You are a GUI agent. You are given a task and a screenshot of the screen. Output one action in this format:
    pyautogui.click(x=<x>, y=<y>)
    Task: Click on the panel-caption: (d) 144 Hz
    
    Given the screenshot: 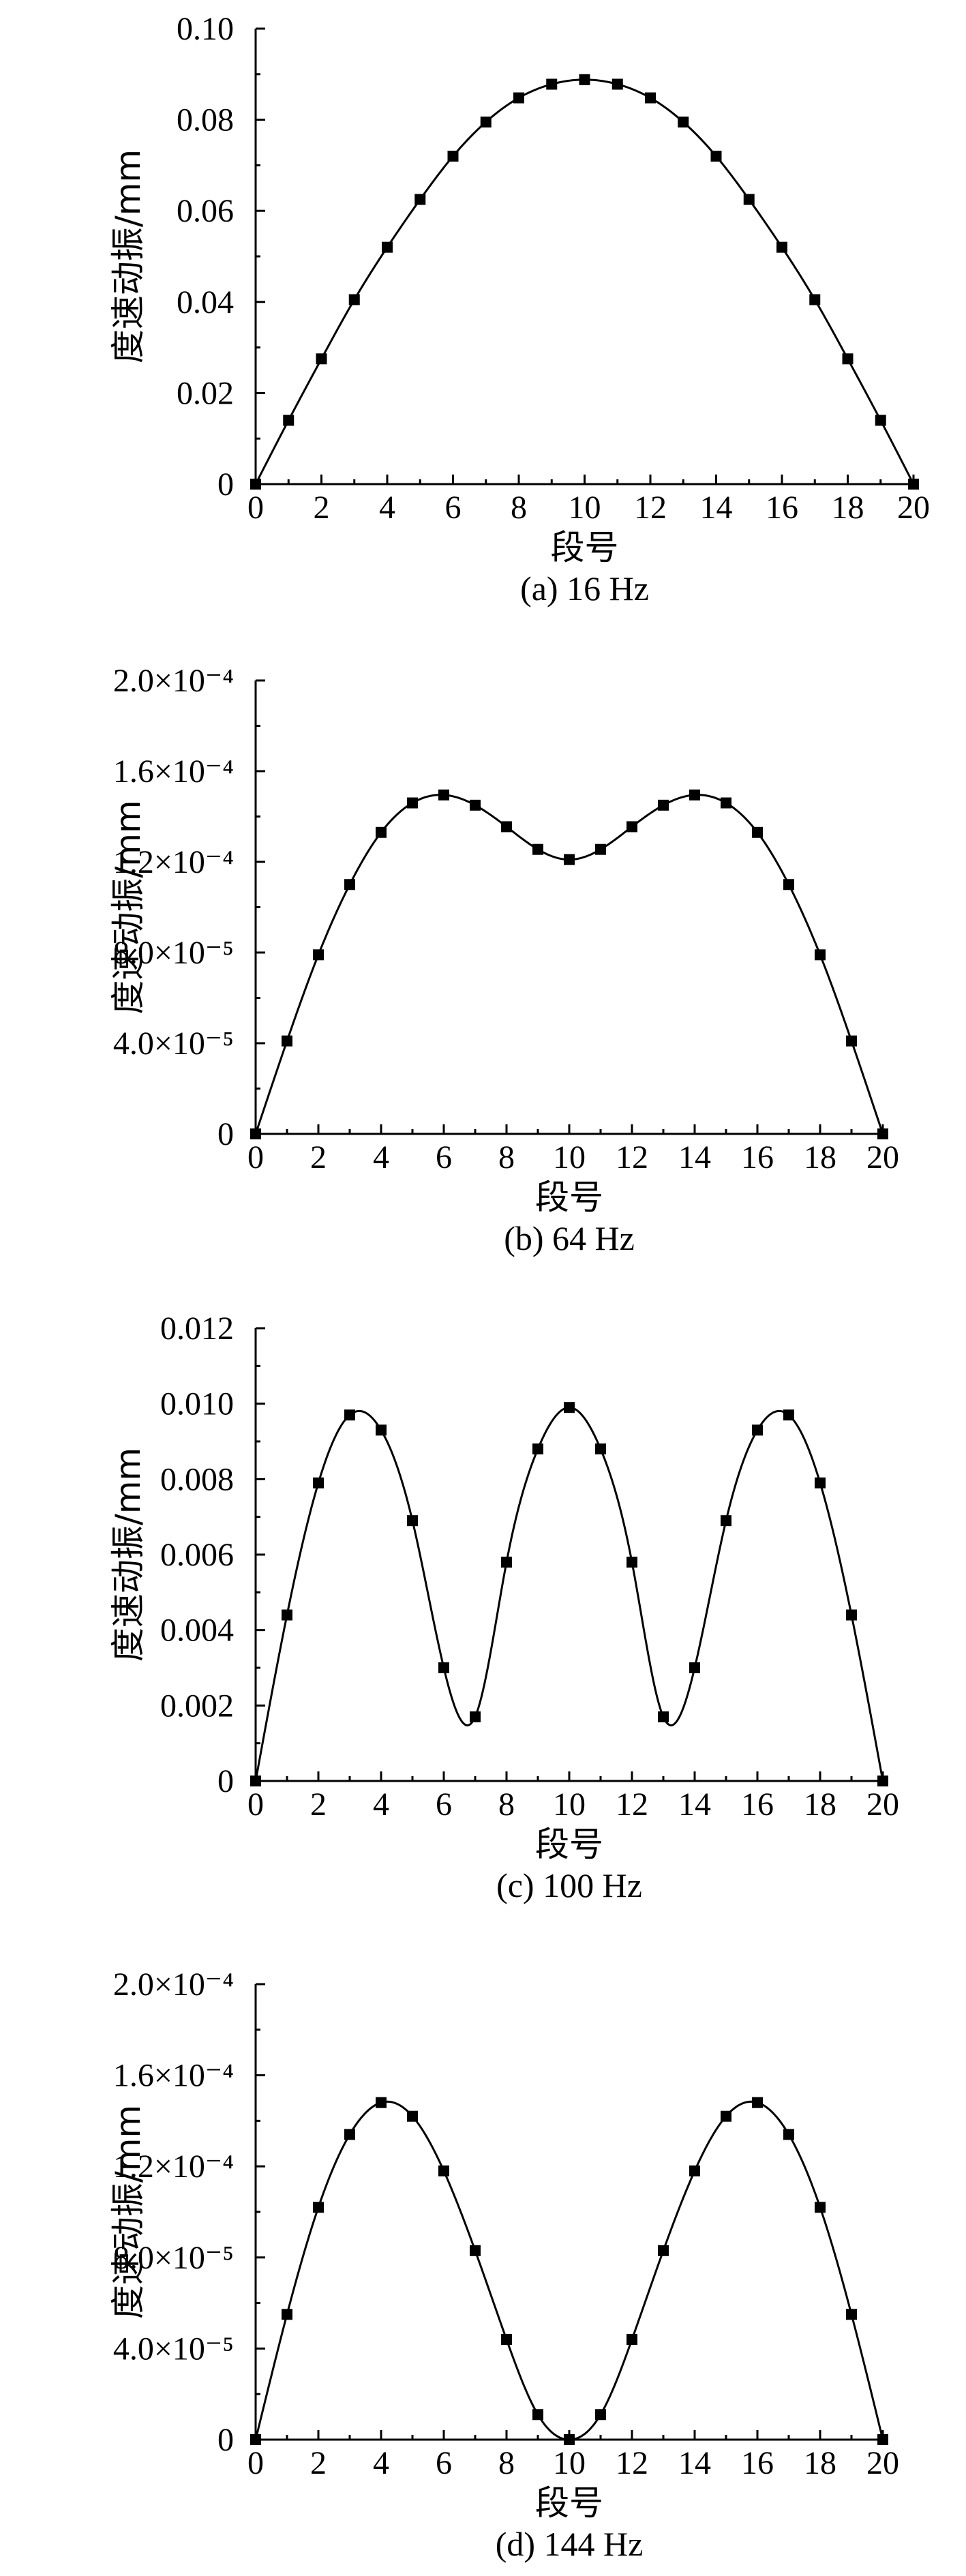 What is the action you would take?
    pyautogui.click(x=570, y=2544)
    